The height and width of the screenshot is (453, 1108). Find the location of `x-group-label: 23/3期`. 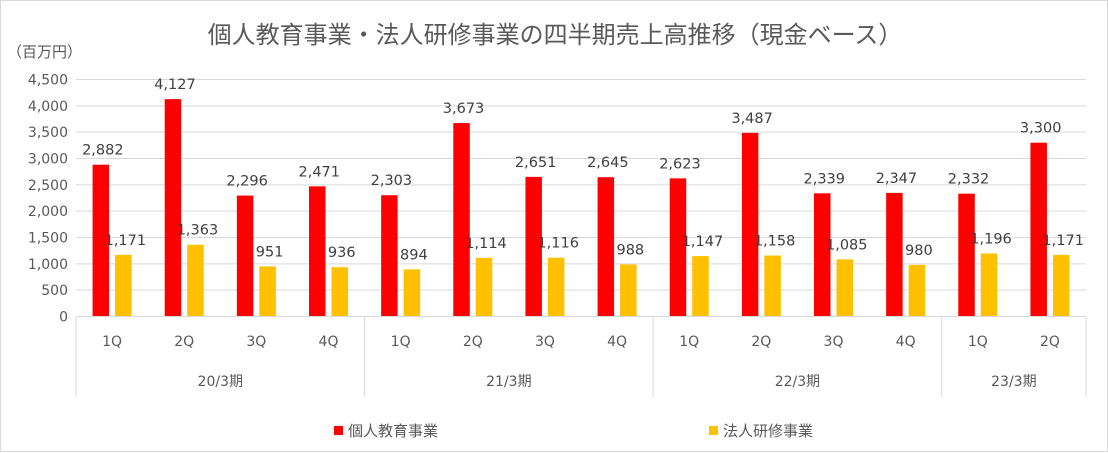

x-group-label: 23/3期 is located at coordinates (1013, 382).